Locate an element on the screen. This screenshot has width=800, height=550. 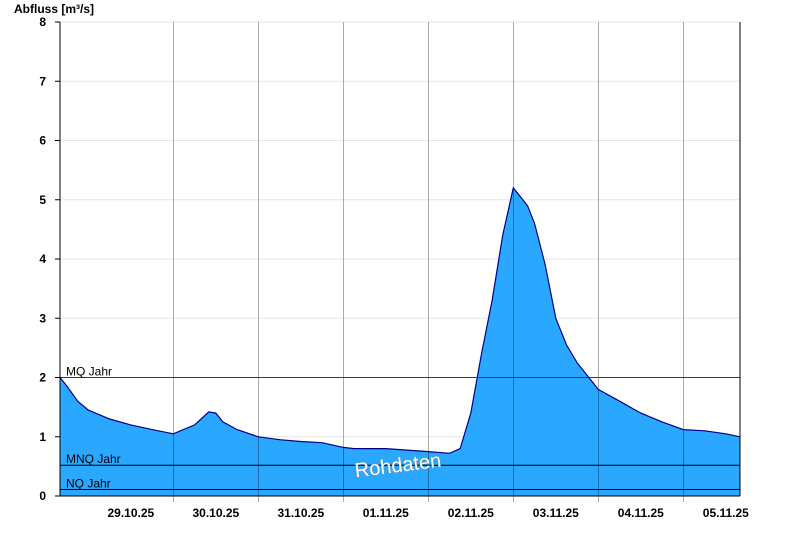
y-tick-7: 7 is located at coordinates (42, 81).